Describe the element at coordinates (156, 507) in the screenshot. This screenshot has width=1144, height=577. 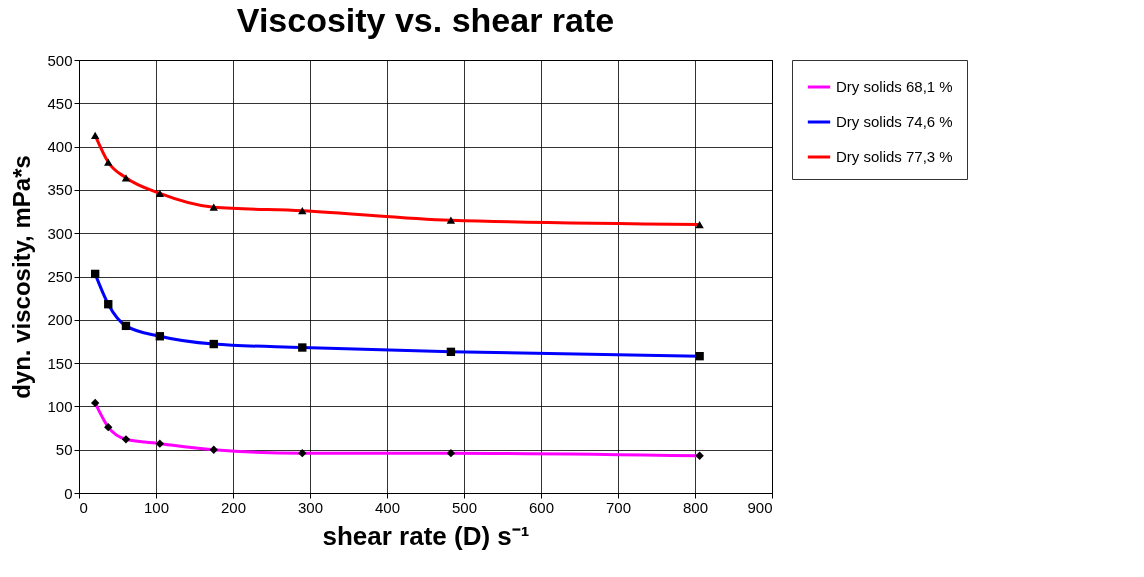
I see `x-tick-label: 100` at that location.